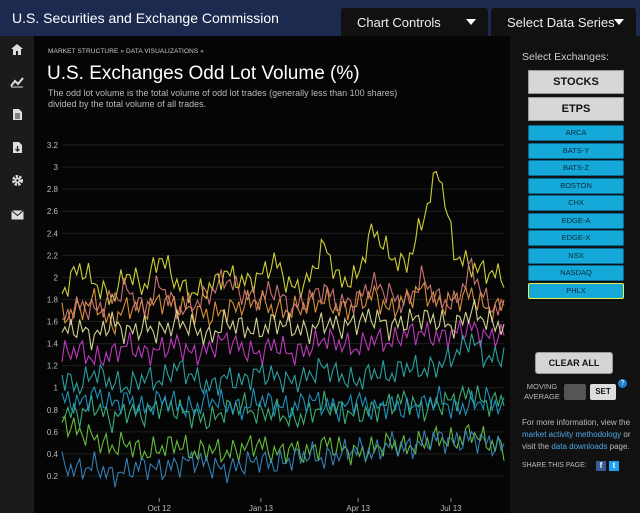 This screenshot has width=640, height=513. What do you see at coordinates (576, 290) in the screenshot?
I see `exchange-button-phlx: PHLX` at bounding box center [576, 290].